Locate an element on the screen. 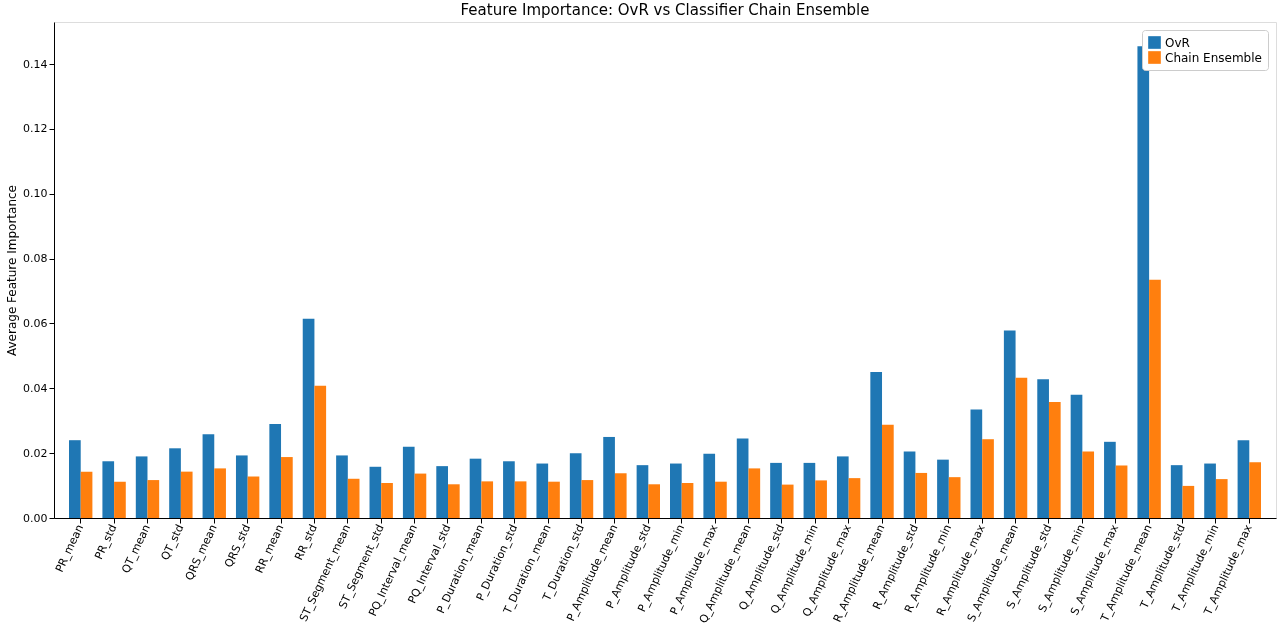 The width and height of the screenshot is (1279, 628). chart-title: Feature Importance: OvR vs Classifier Chain Ensemble is located at coordinates (665, 10).